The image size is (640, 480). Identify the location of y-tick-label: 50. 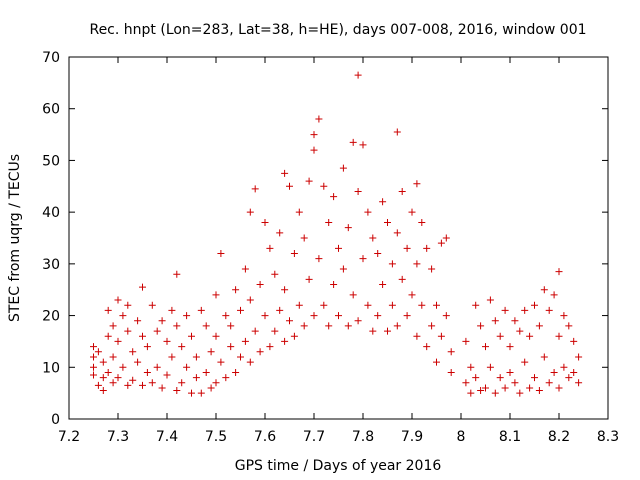
(51, 161).